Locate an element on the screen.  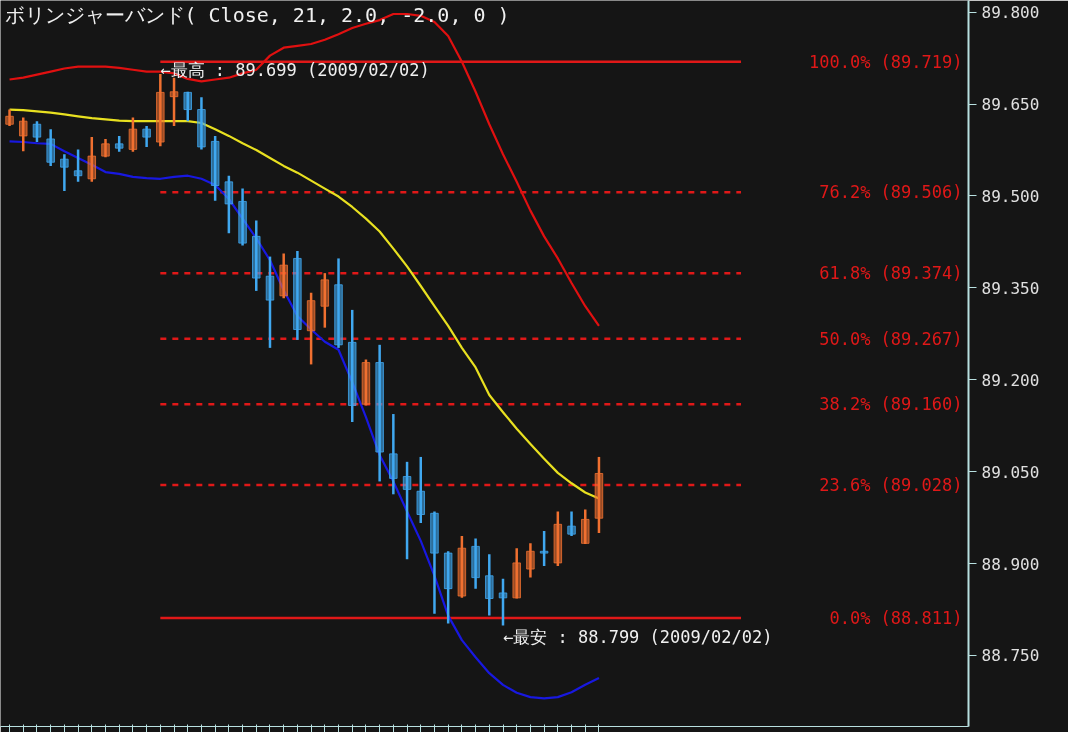
ref-line-label: 0.0% (88.811) is located at coordinates (896, 618).